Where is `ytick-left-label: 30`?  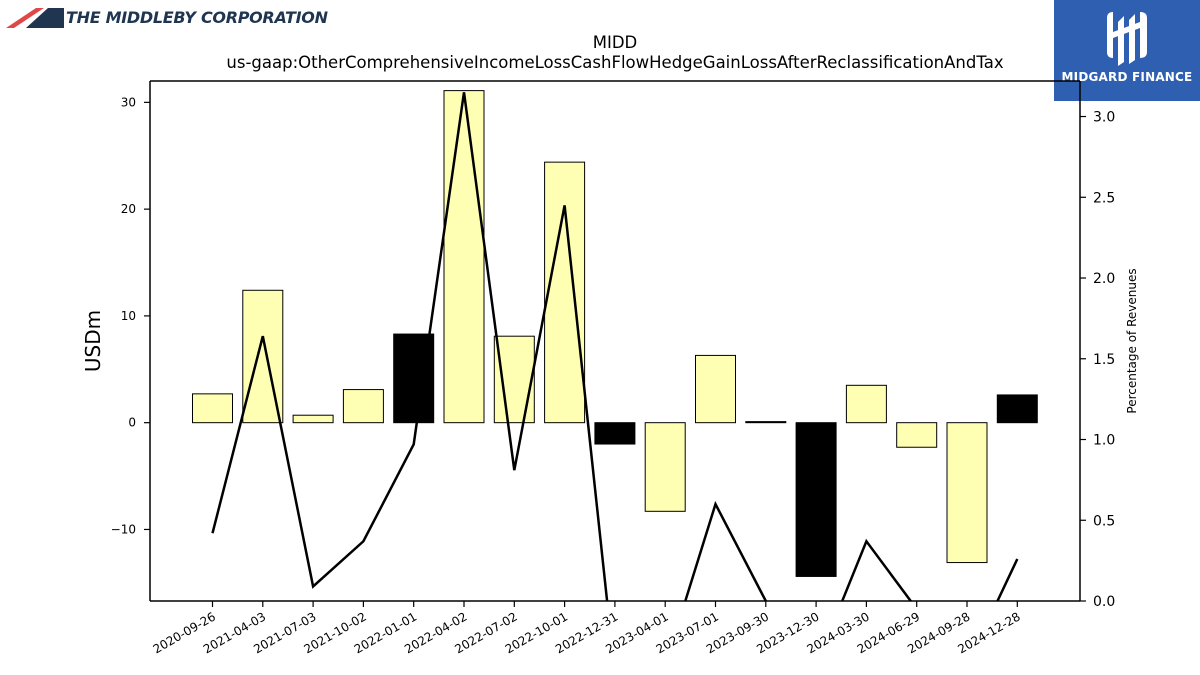 ytick-left-label: 30 is located at coordinates (128, 102).